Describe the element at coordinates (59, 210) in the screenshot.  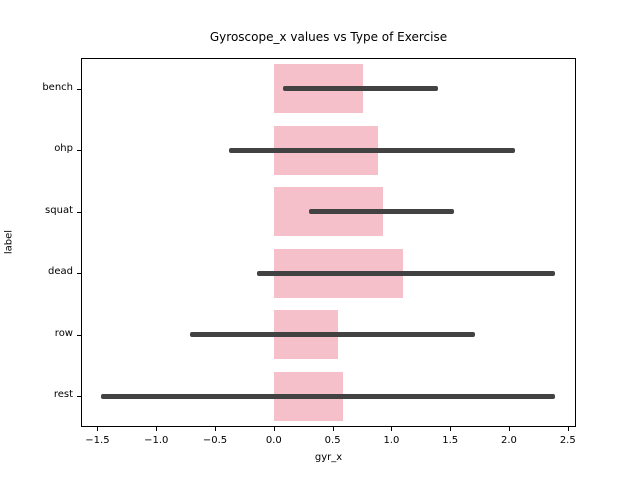
I see `y-tick-label-squat: squat` at that location.